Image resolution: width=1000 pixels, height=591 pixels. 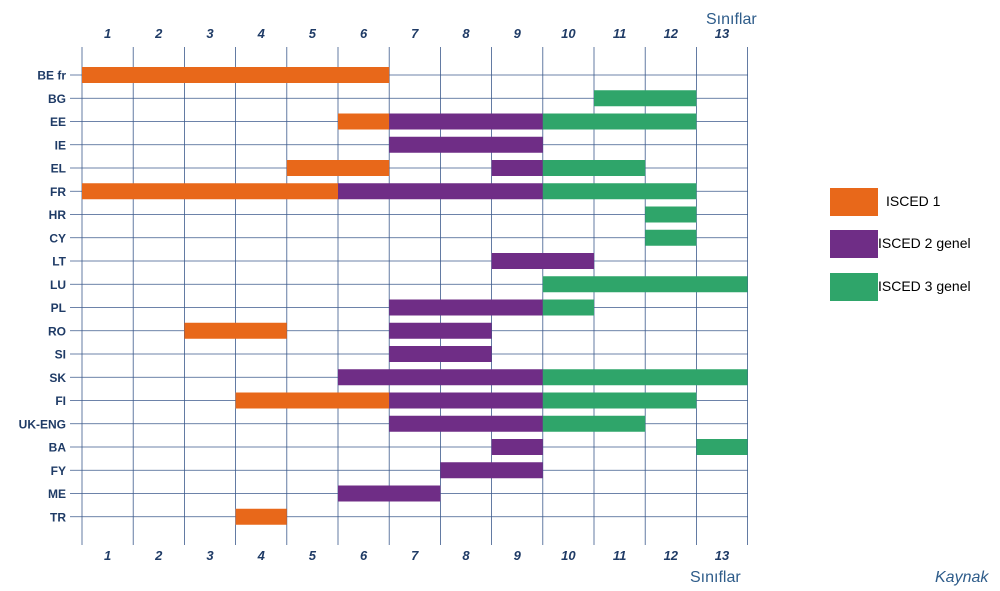 What do you see at coordinates (722, 33) in the screenshot?
I see `grade-tick-label-top: 13` at bounding box center [722, 33].